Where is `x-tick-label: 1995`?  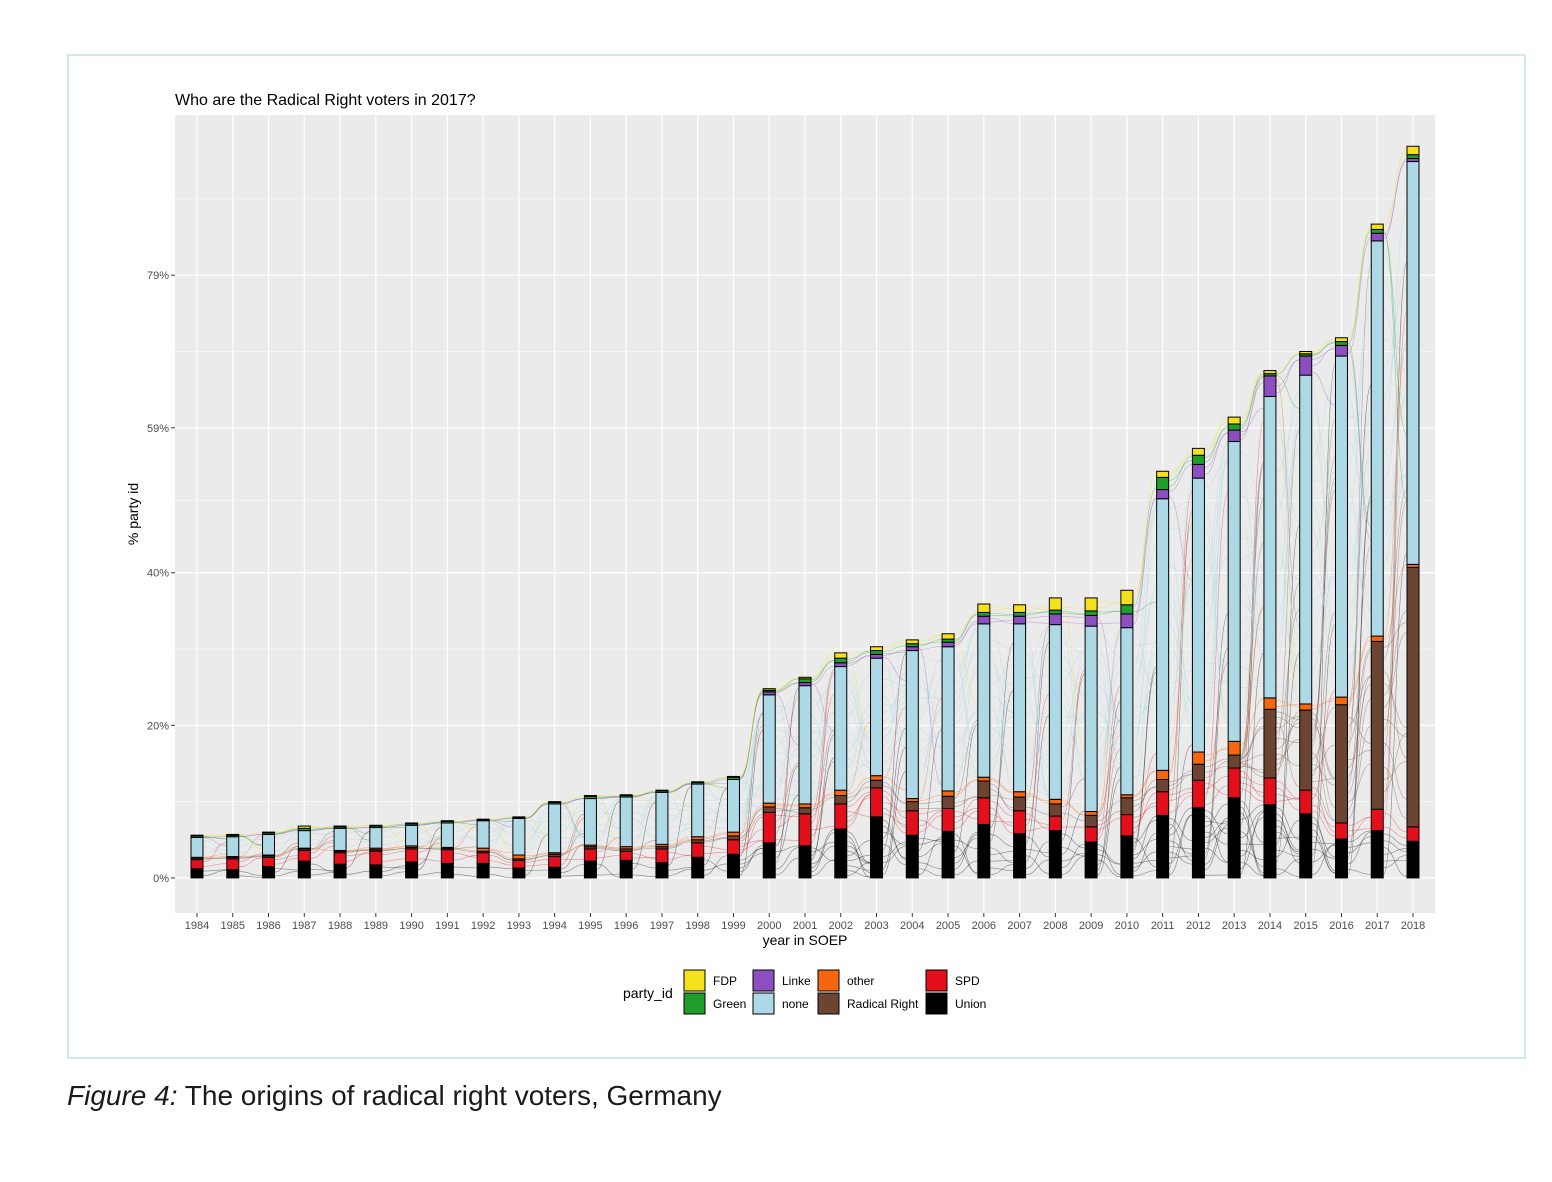 x-tick-label: 1995 is located at coordinates (590, 926).